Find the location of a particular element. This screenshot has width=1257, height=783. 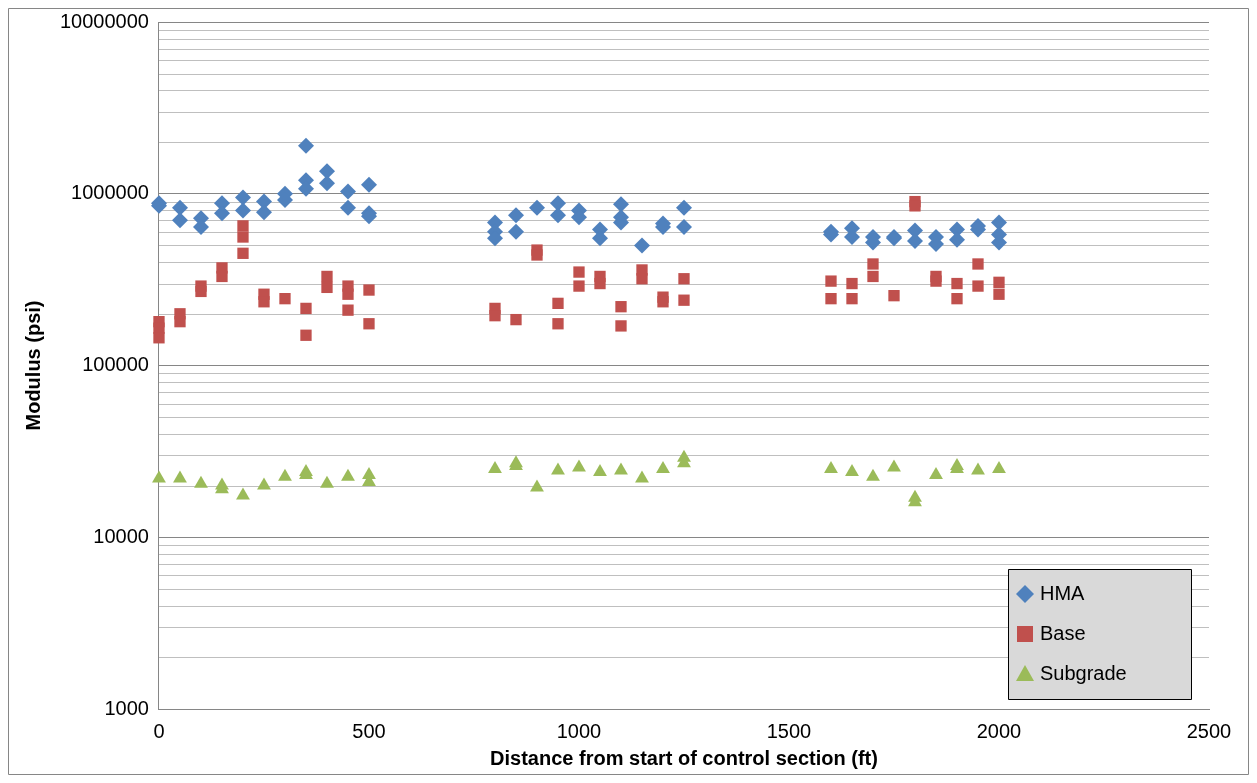

y-tick-label: 1000 is located at coordinates (126, 707).